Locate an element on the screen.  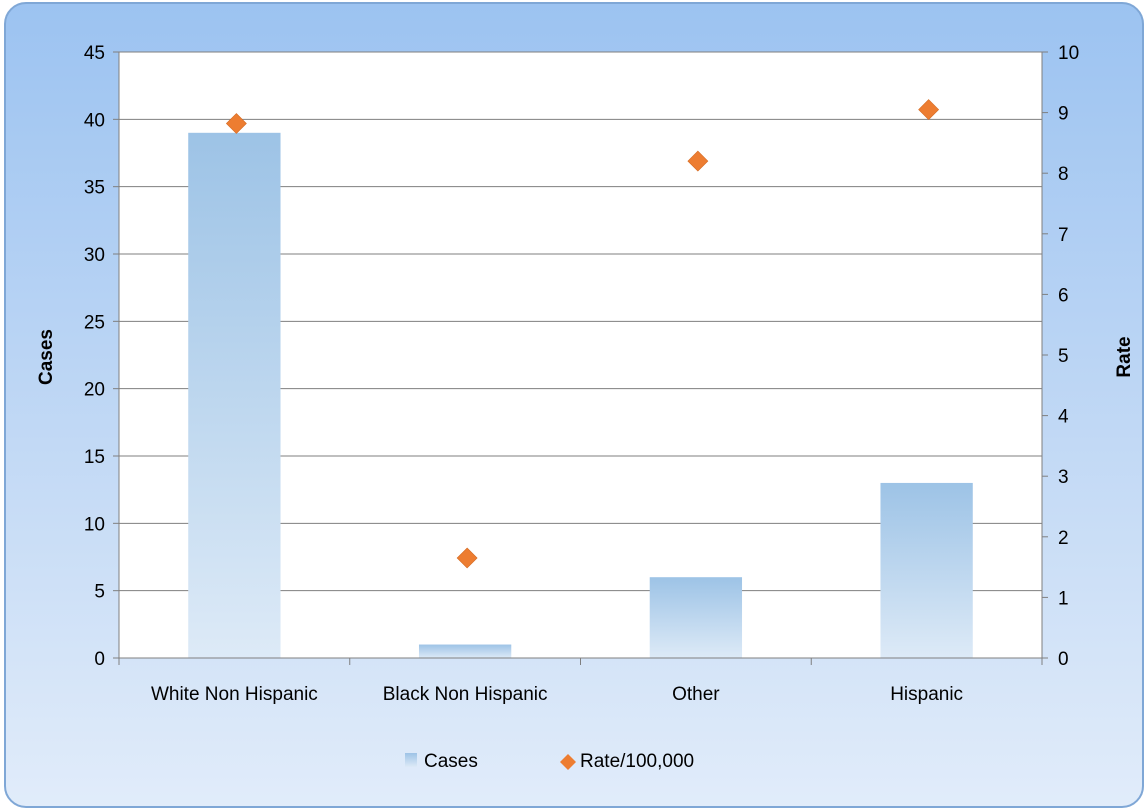
y-tick-label: 40 is located at coordinates (94, 120).